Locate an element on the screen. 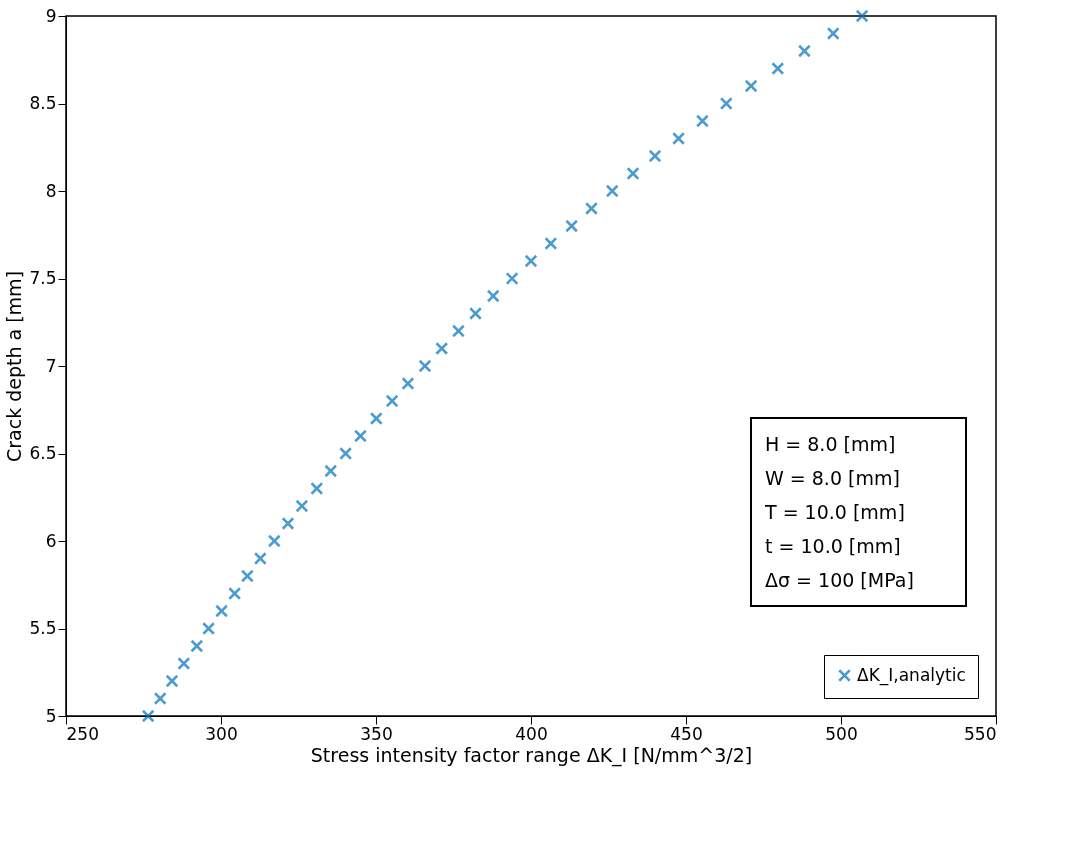  x-axis-title: Stress intensity factor range ΔK_I [N/mm^3/2] is located at coordinates (531, 755).